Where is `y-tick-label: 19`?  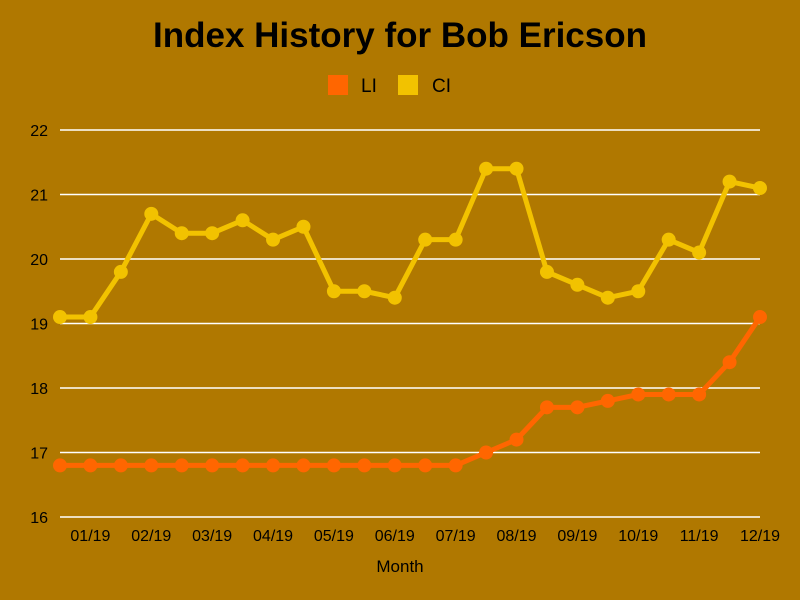
y-tick-label: 19 is located at coordinates (39, 325).